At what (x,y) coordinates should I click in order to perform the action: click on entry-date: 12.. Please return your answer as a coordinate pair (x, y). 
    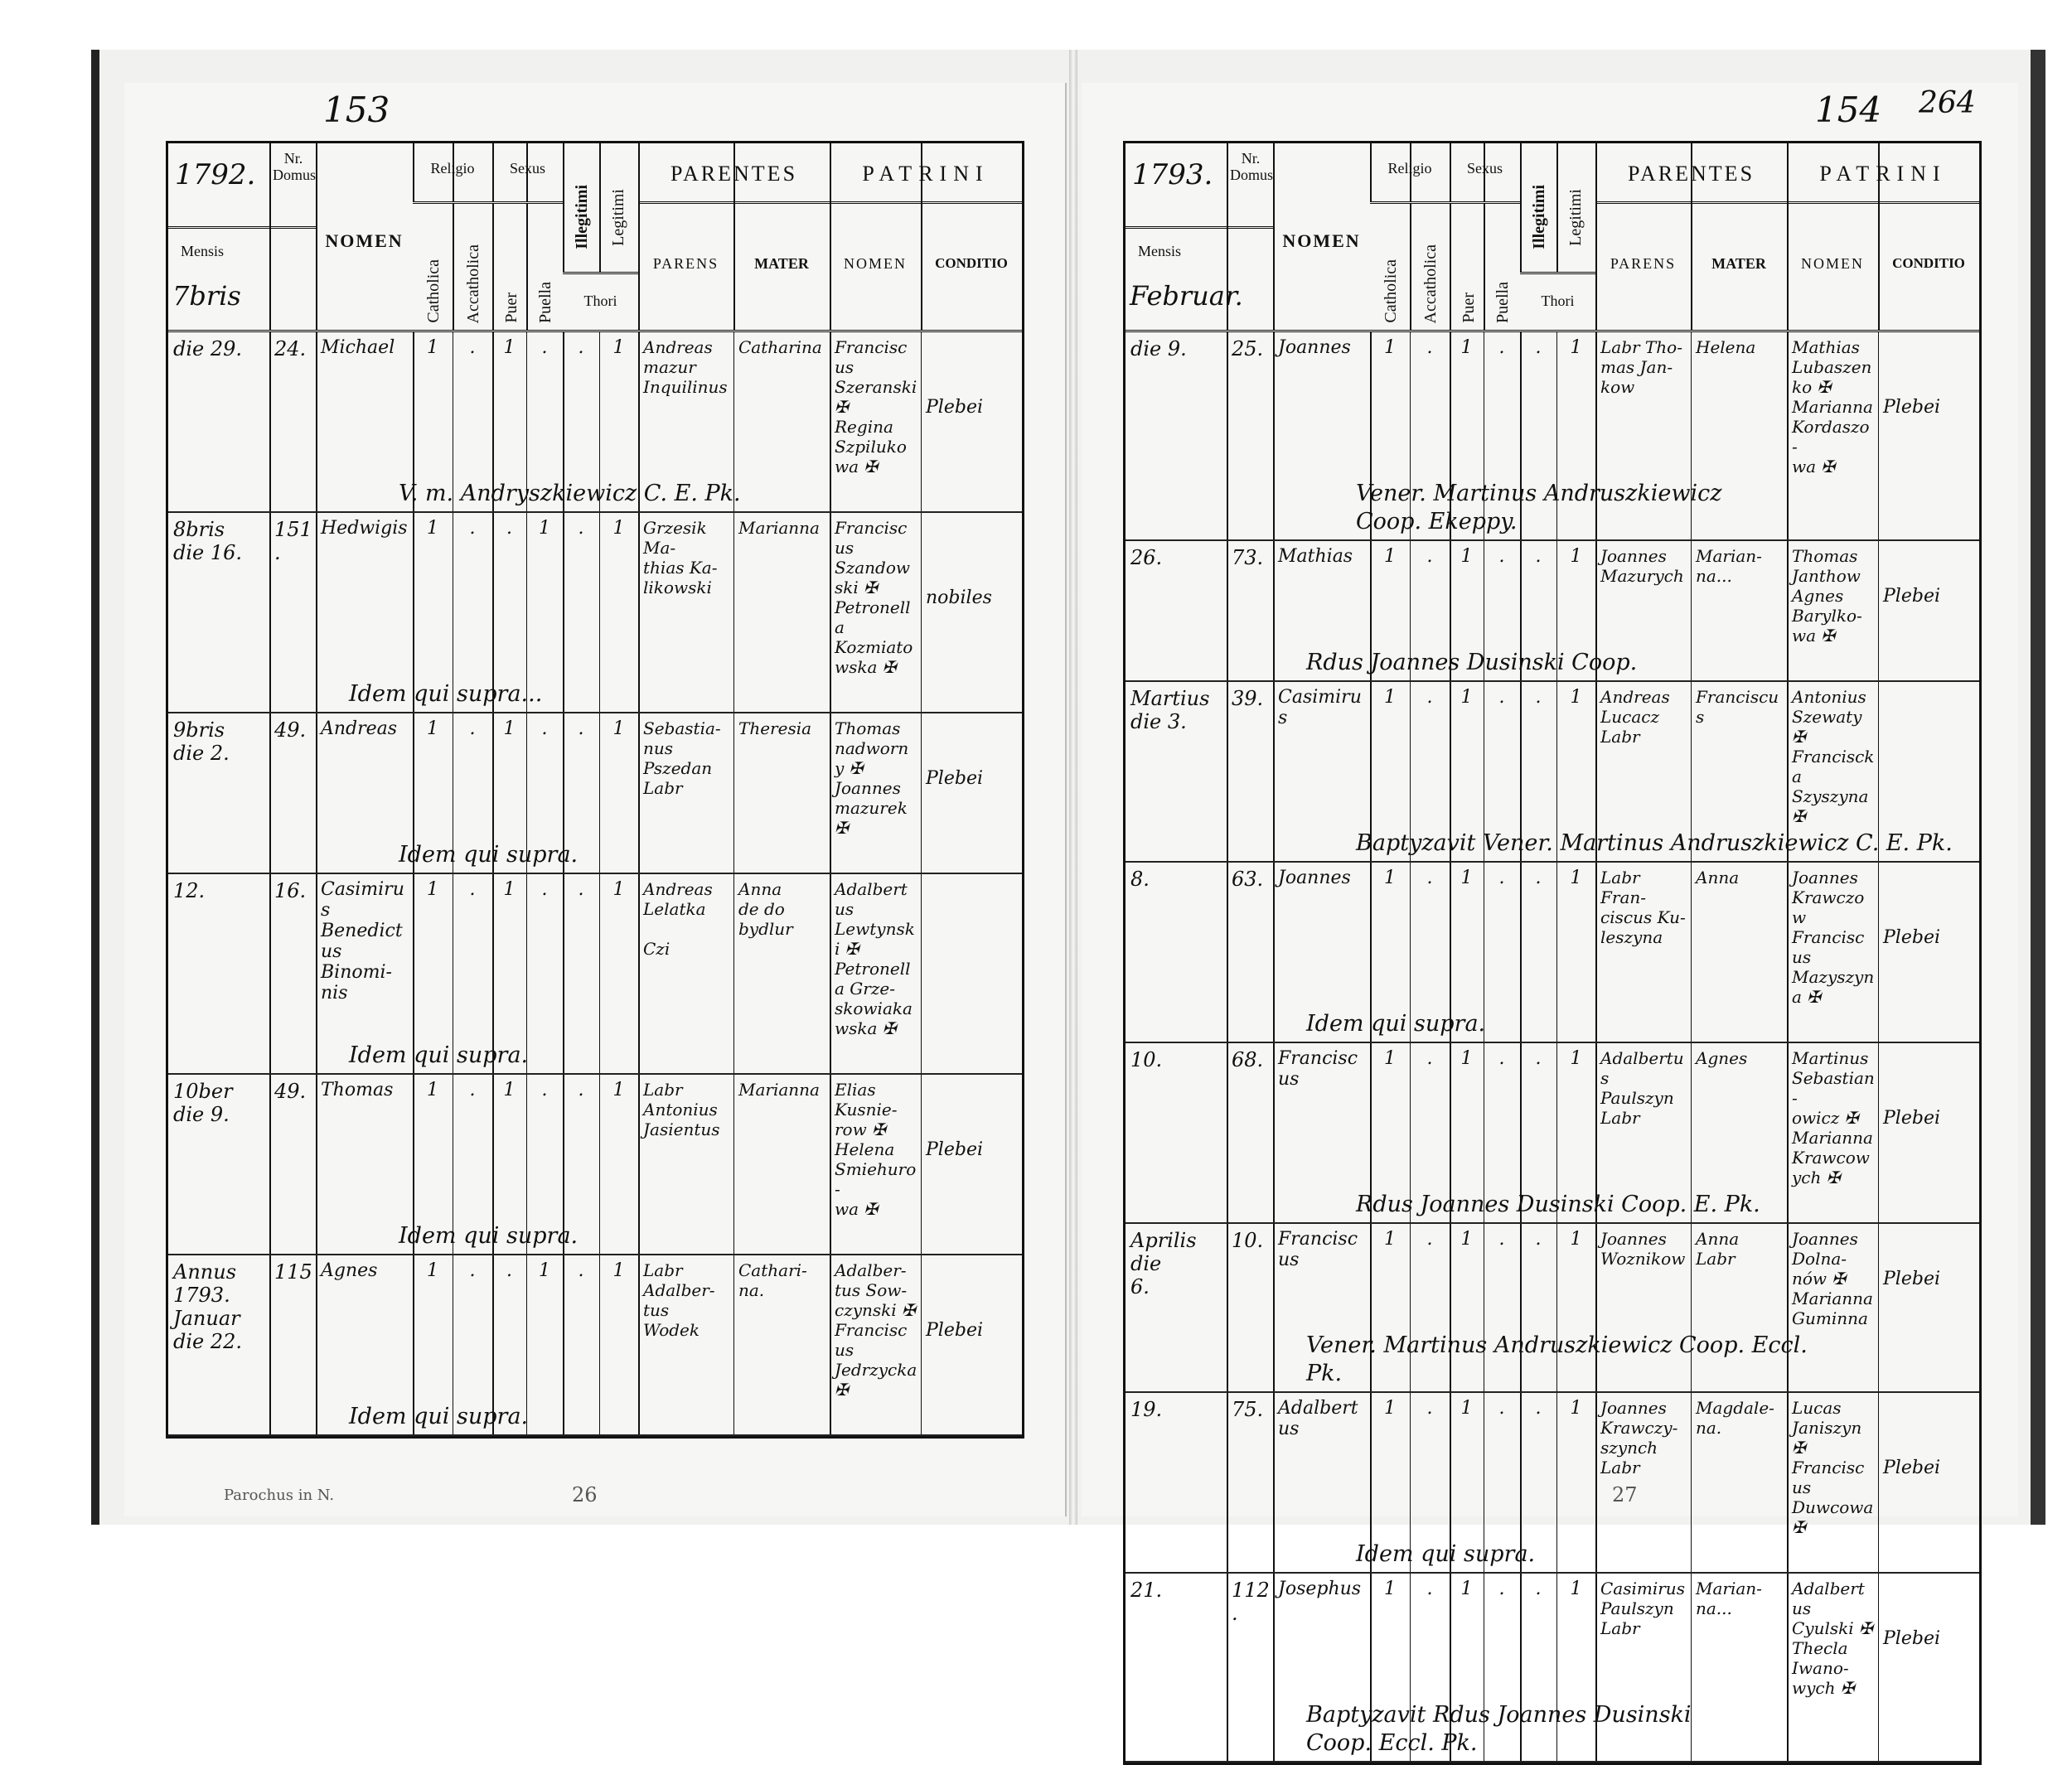
    Looking at the image, I should click on (189, 890).